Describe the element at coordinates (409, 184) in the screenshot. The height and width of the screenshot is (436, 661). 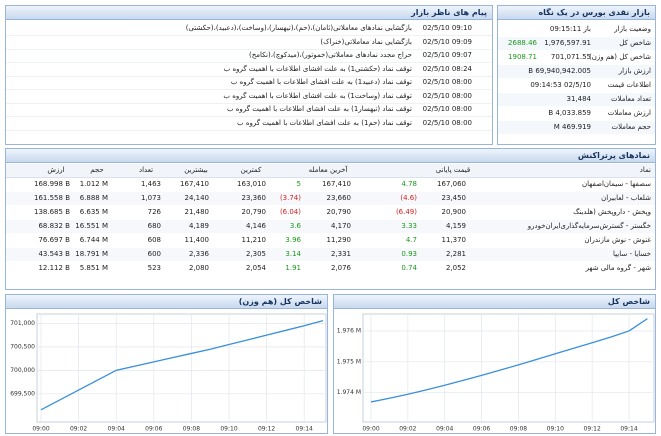
I see `change-cell: 4.78` at that location.